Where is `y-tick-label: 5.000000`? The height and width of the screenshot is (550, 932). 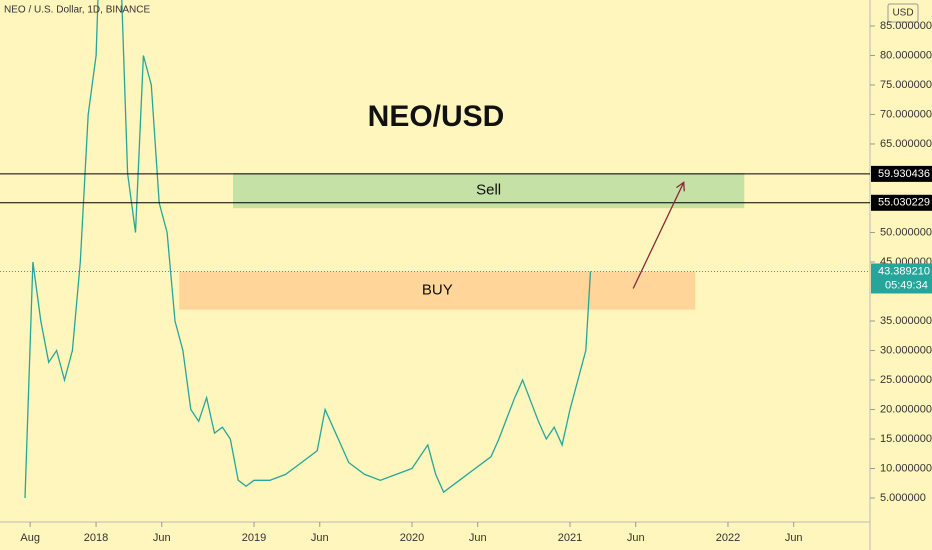
y-tick-label: 5.000000 is located at coordinates (903, 498).